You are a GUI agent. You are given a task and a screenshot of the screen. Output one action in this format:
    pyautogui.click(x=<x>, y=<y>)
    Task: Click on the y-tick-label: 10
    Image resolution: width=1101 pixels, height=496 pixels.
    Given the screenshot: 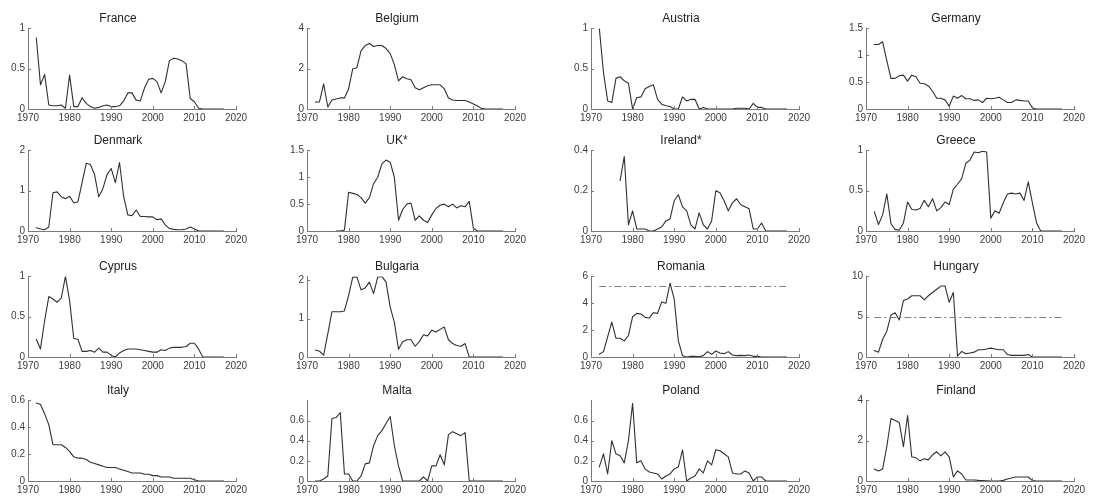 What is the action you would take?
    pyautogui.click(x=857, y=276)
    